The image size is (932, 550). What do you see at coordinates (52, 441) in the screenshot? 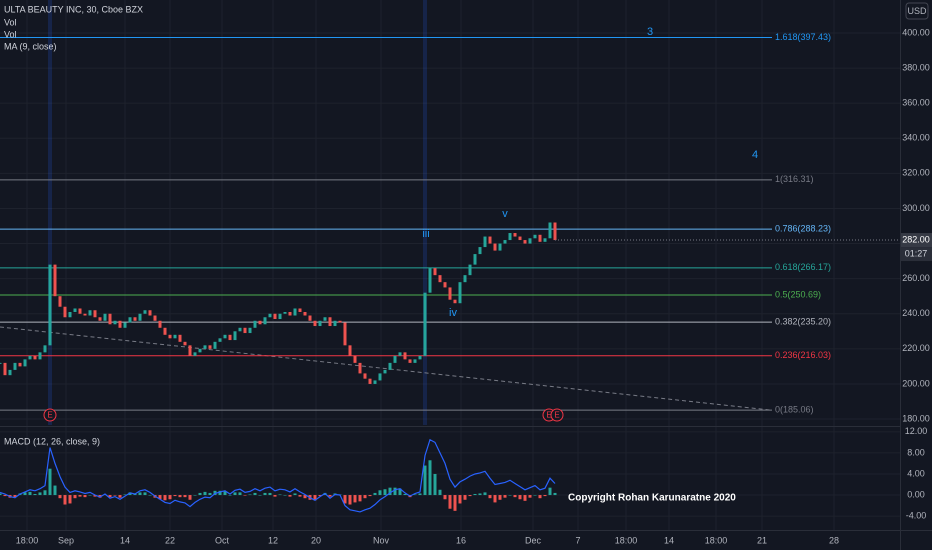
I see `macd-title: MACD (12, 26, close, 9)` at bounding box center [52, 441].